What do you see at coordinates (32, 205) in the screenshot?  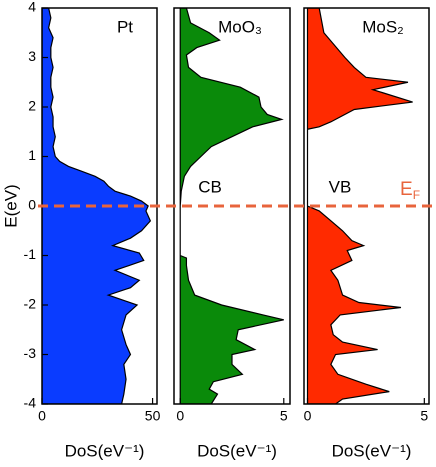 I see `y-tick-label: 0` at bounding box center [32, 205].